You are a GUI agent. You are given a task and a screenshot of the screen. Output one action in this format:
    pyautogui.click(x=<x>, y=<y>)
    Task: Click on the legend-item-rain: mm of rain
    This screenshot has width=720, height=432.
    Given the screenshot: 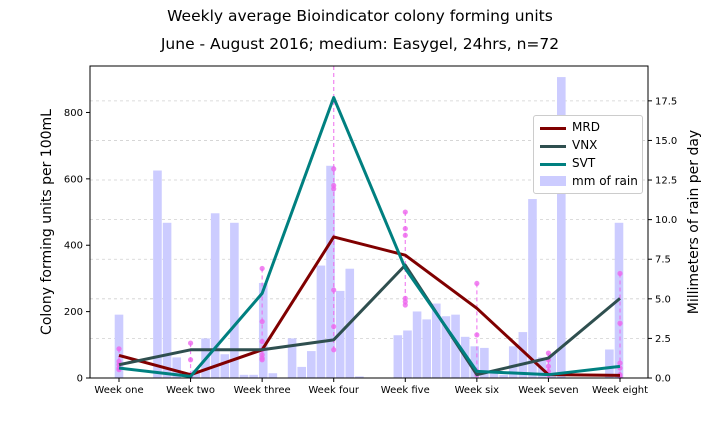 What is the action you would take?
    pyautogui.click(x=590, y=182)
    